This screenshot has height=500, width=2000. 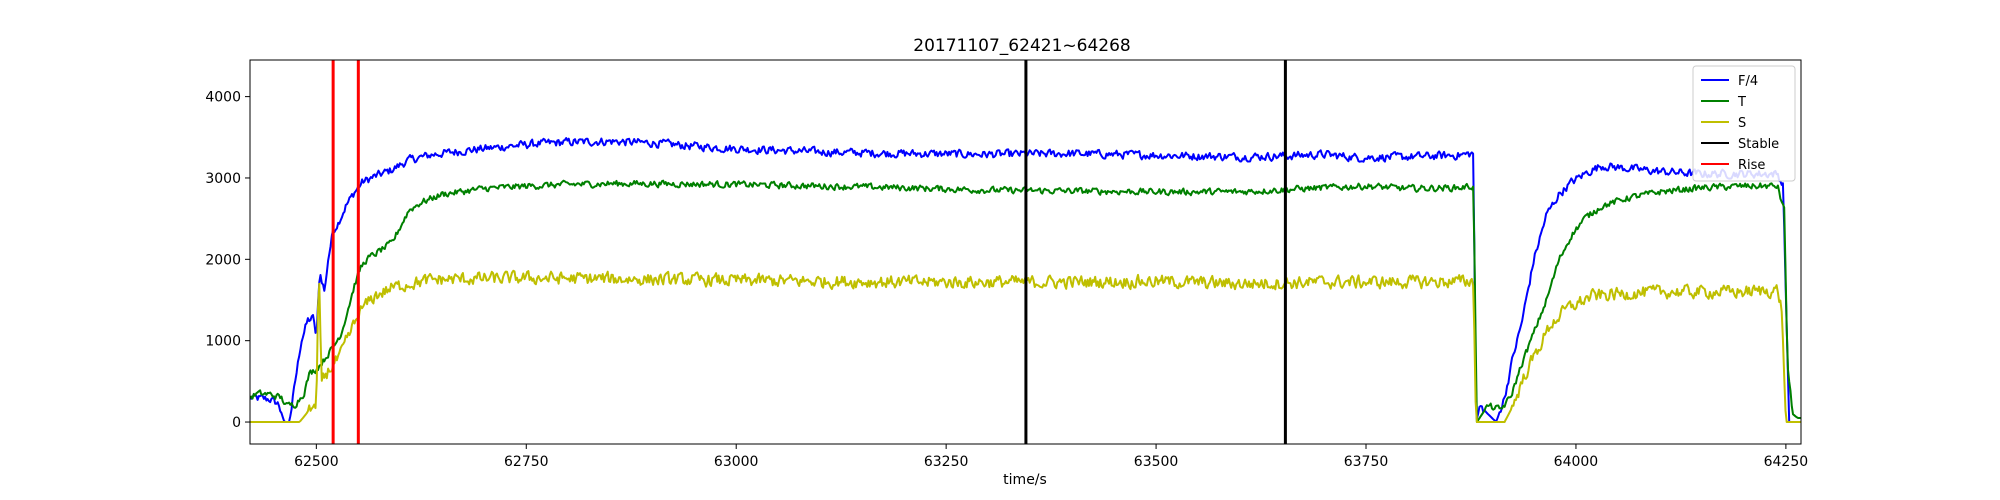 What do you see at coordinates (1751, 165) in the screenshot?
I see `legend-label: Rise` at bounding box center [1751, 165].